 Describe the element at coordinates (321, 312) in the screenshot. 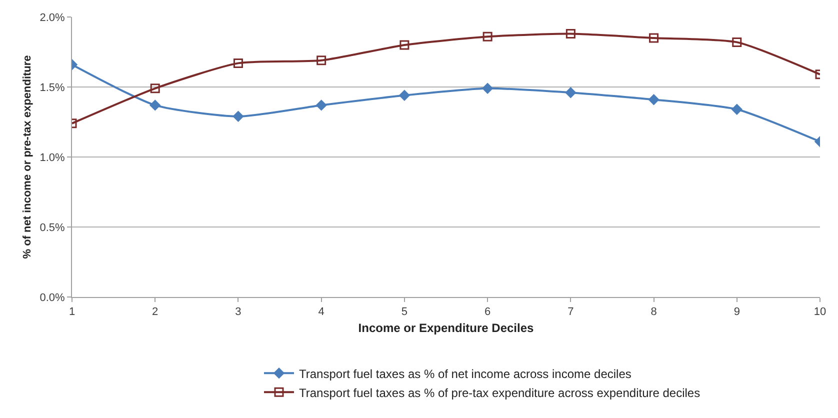

I see `x-tick-label: 4` at that location.